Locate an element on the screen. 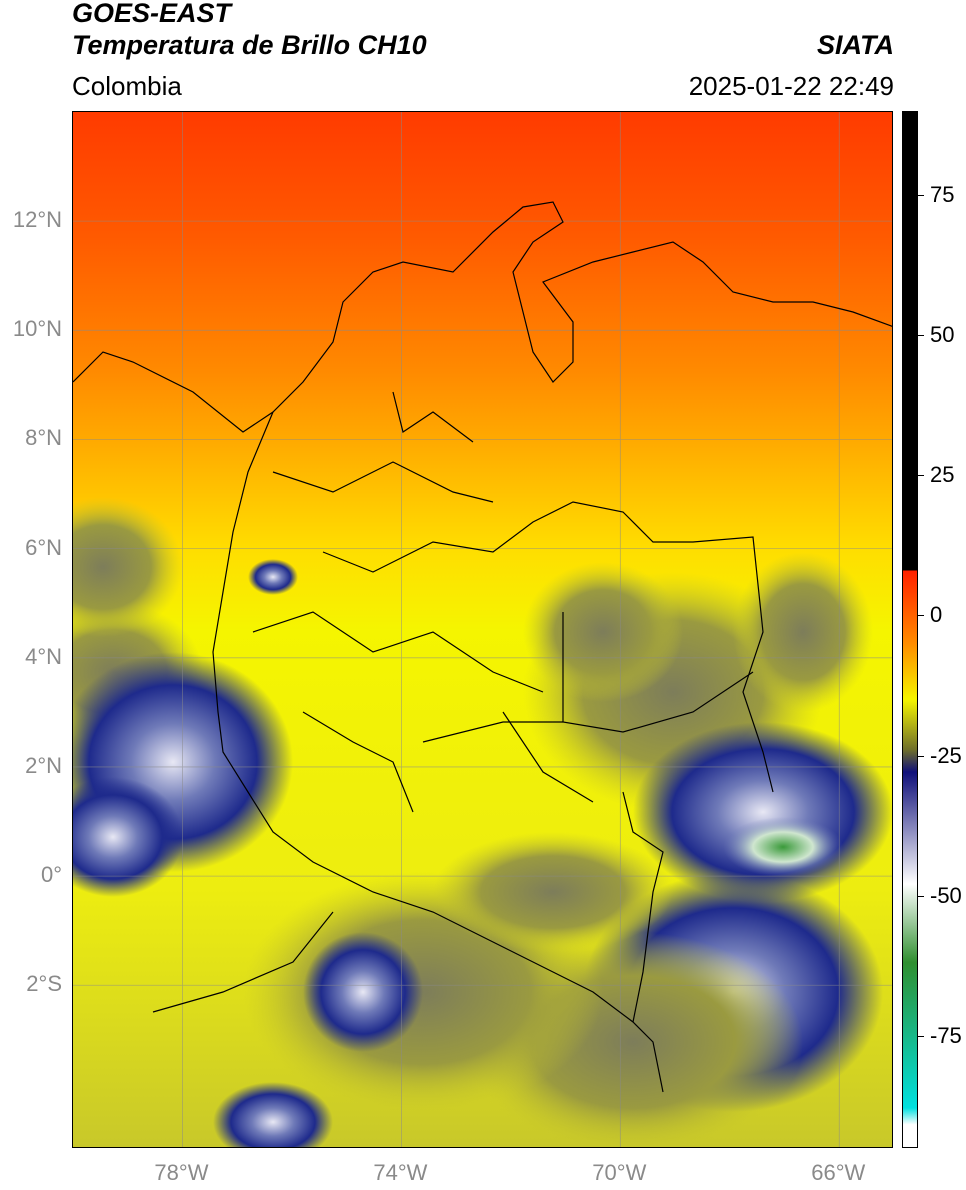 The width and height of the screenshot is (966, 1190). datetime-label: 2025-01-22 22:49 is located at coordinates (791, 86).